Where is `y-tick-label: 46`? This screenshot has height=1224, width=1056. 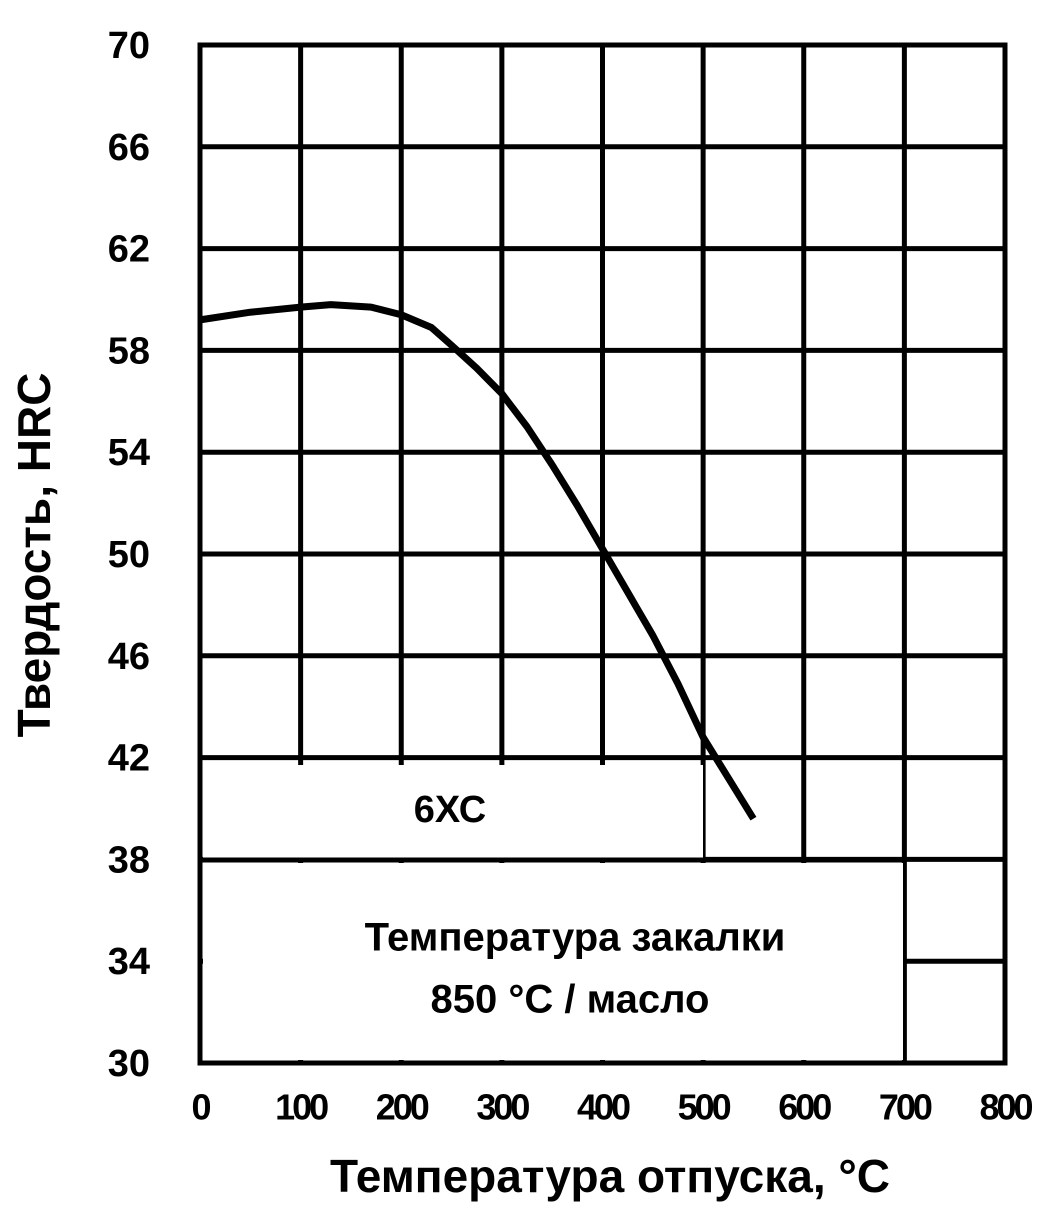
y-tick-label: 46 is located at coordinates (129, 657).